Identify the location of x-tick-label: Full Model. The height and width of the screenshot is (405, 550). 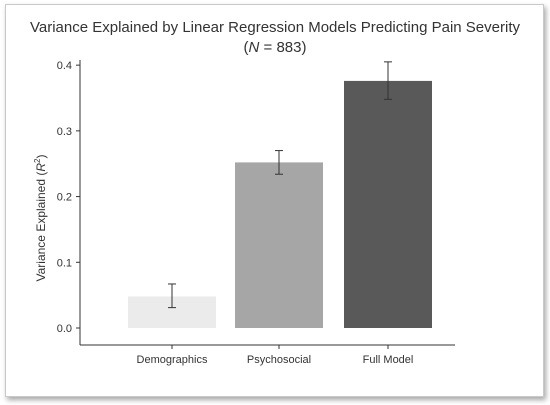
(388, 360).